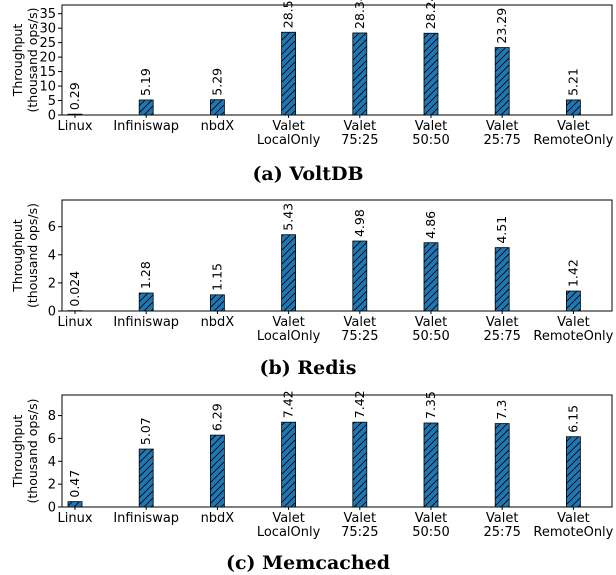 This screenshot has width=616, height=575. Describe the element at coordinates (572, 419) in the screenshot. I see `bar-value-label: 6.15` at that location.